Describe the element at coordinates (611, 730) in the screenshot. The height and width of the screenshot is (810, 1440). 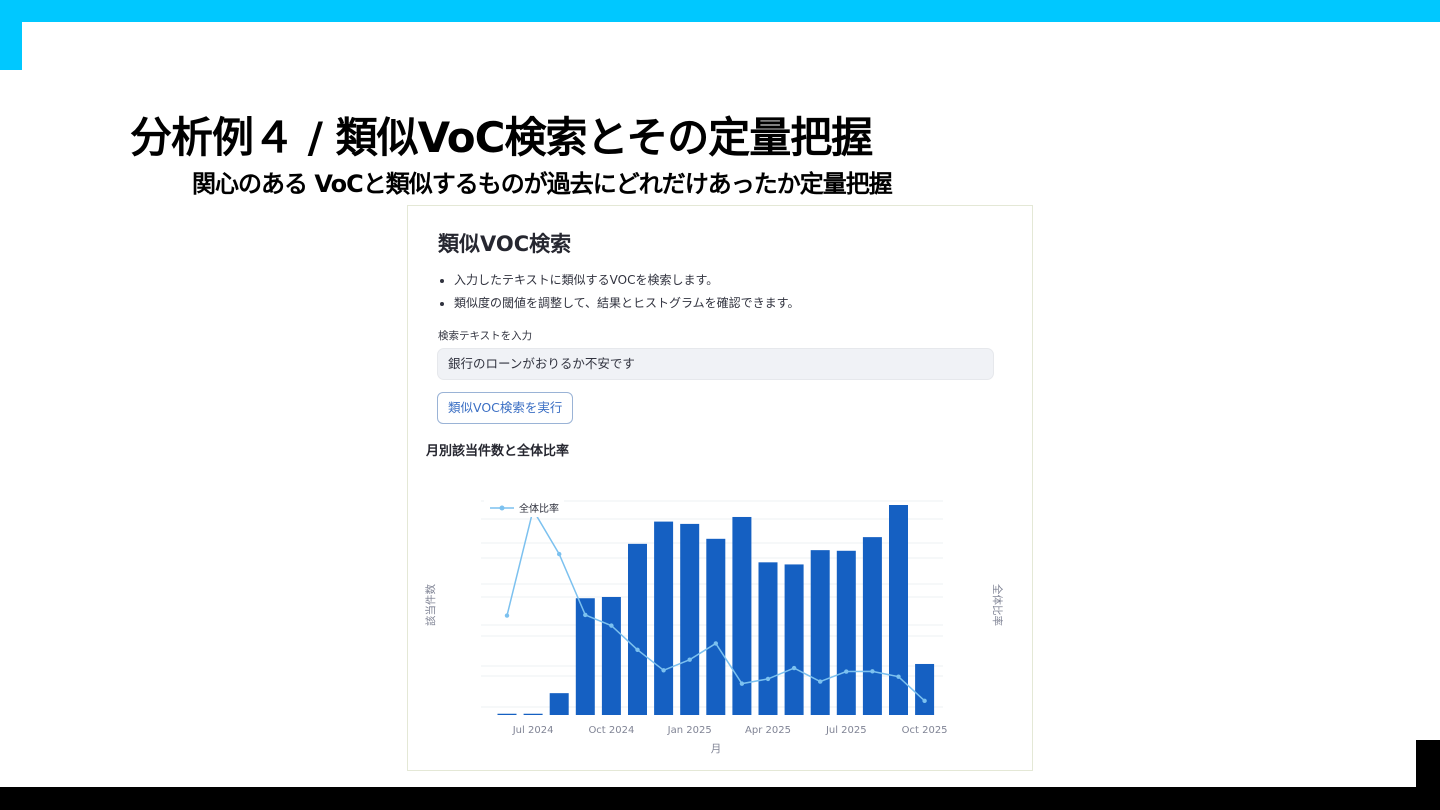
I see `x-tick-label: Oct 2024` at that location.